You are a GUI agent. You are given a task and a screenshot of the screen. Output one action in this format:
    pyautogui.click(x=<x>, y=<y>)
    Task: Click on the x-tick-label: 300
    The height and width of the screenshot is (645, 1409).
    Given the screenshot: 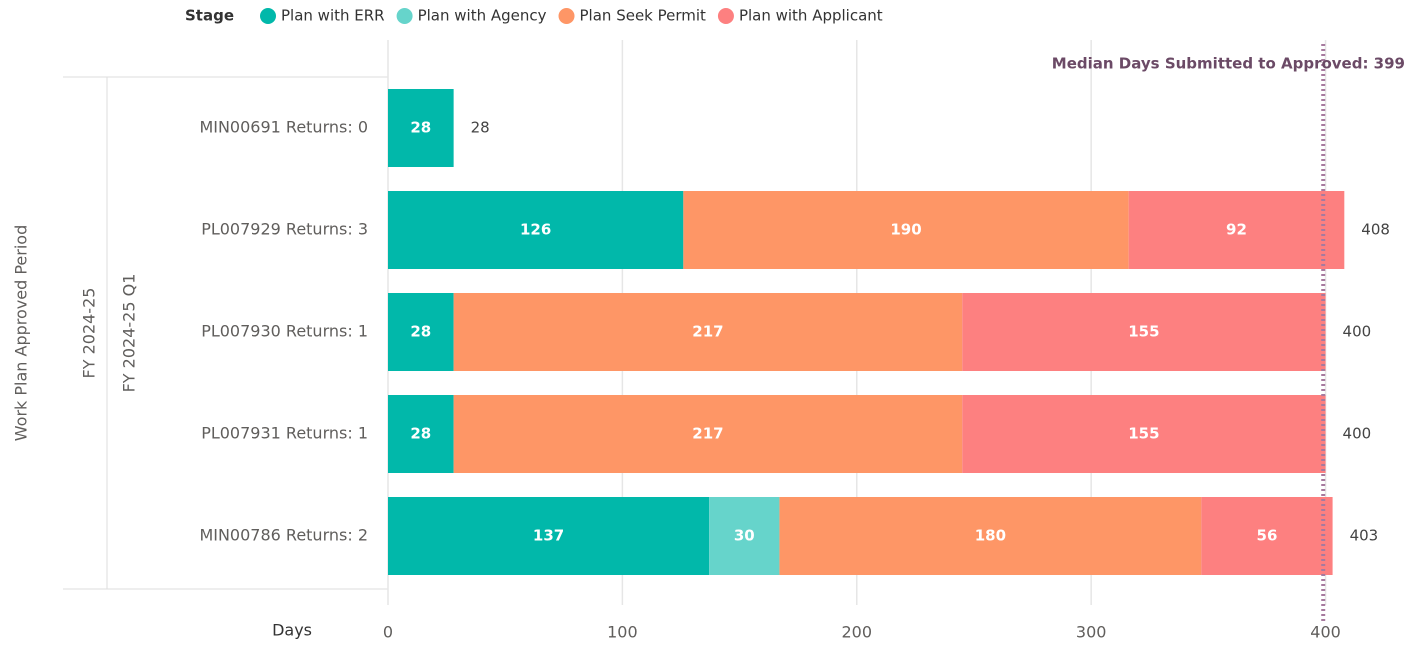 What is the action you would take?
    pyautogui.click(x=1091, y=632)
    